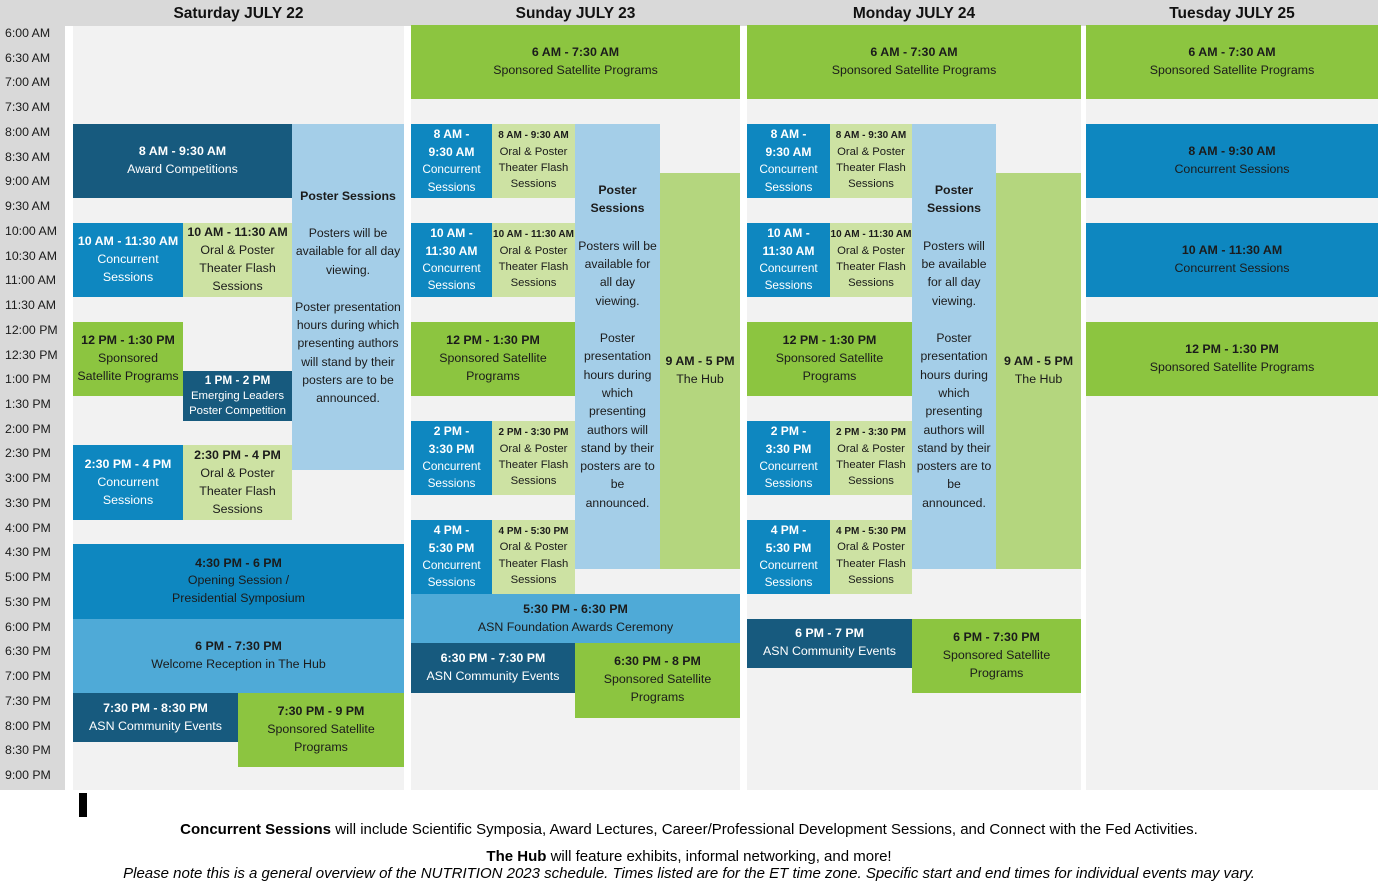 Image resolution: width=1378 pixels, height=884 pixels. Describe the element at coordinates (996, 636) in the screenshot. I see `monday-sponsored-satellite-evening-time: 6 PM - 7:30 PM` at that location.